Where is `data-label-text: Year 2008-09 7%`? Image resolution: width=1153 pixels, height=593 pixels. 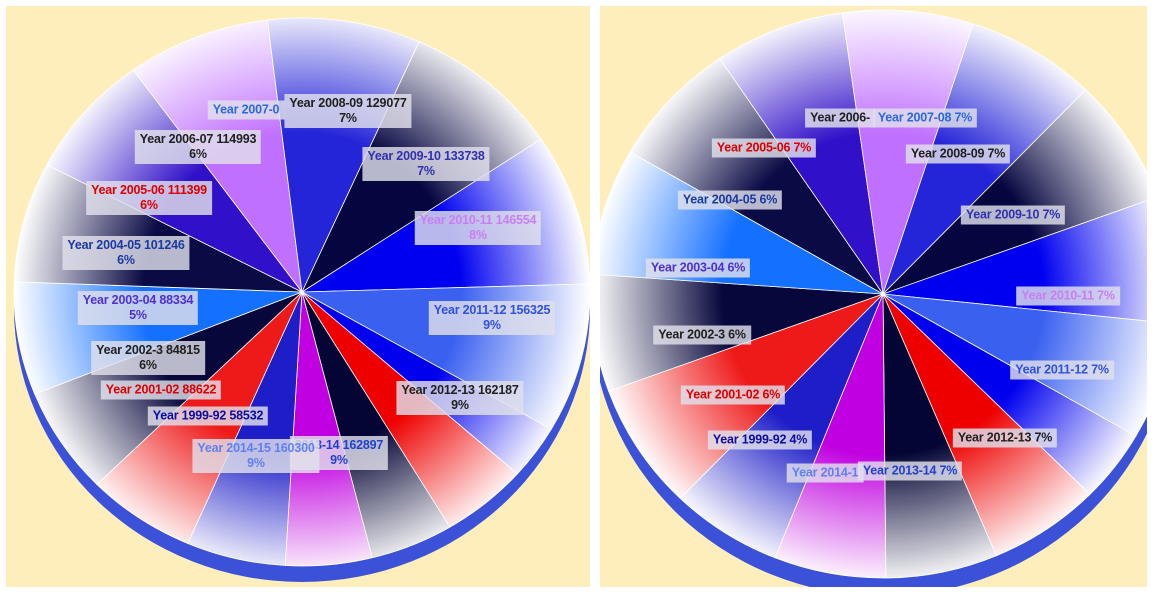 data-label-text: Year 2008-09 7% is located at coordinates (958, 153).